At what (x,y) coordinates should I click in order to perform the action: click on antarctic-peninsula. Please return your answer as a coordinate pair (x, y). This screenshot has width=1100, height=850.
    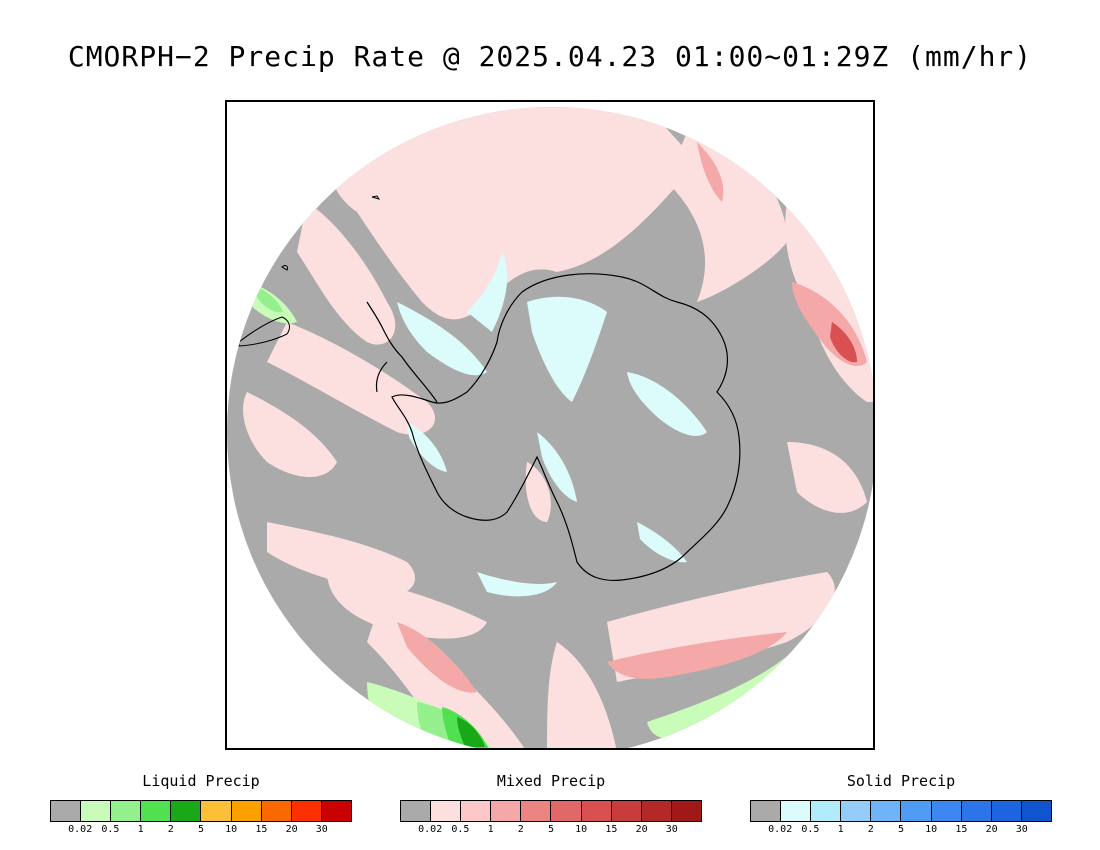
    Looking at the image, I should click on (402, 352).